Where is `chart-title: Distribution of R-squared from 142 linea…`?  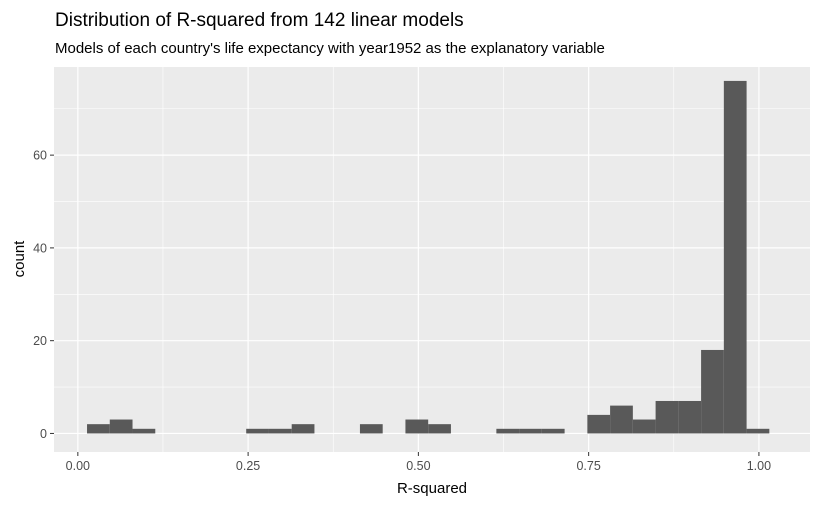
chart-title: Distribution of R-squared from 142 linea… is located at coordinates (259, 20).